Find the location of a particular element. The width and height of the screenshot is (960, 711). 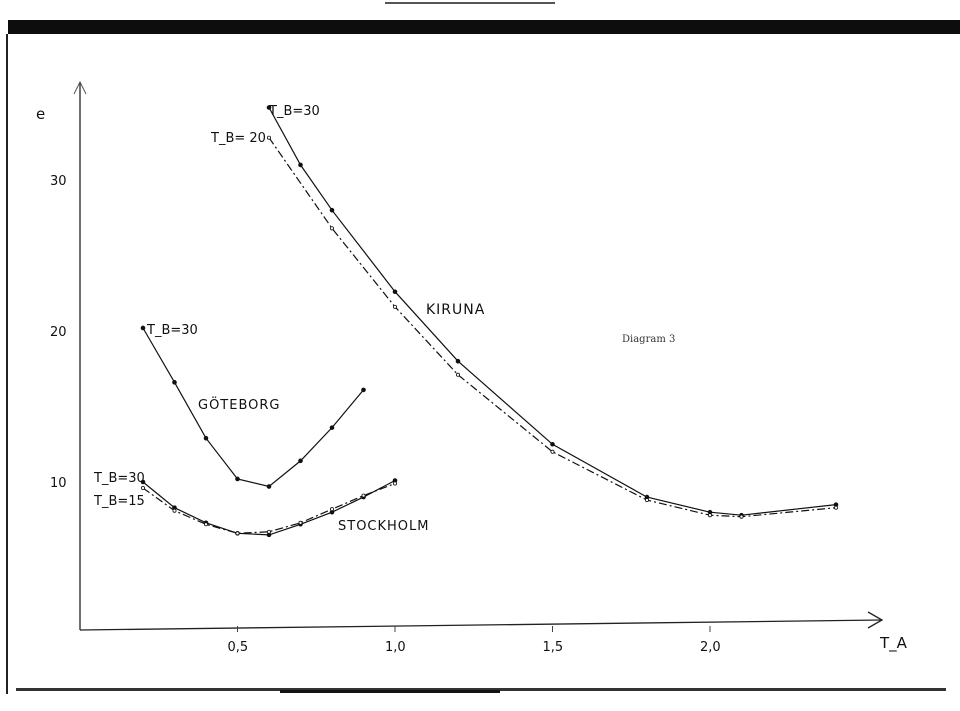

bottom-border-line is located at coordinates (481, 689).